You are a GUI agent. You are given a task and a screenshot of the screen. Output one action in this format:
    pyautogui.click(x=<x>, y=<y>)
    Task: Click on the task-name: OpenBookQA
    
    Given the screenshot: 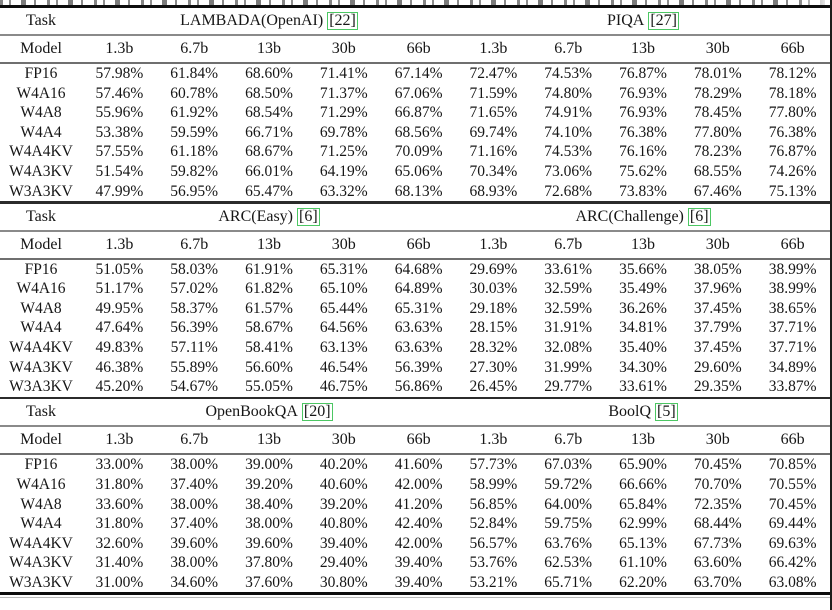 What is the action you would take?
    pyautogui.click(x=251, y=412)
    